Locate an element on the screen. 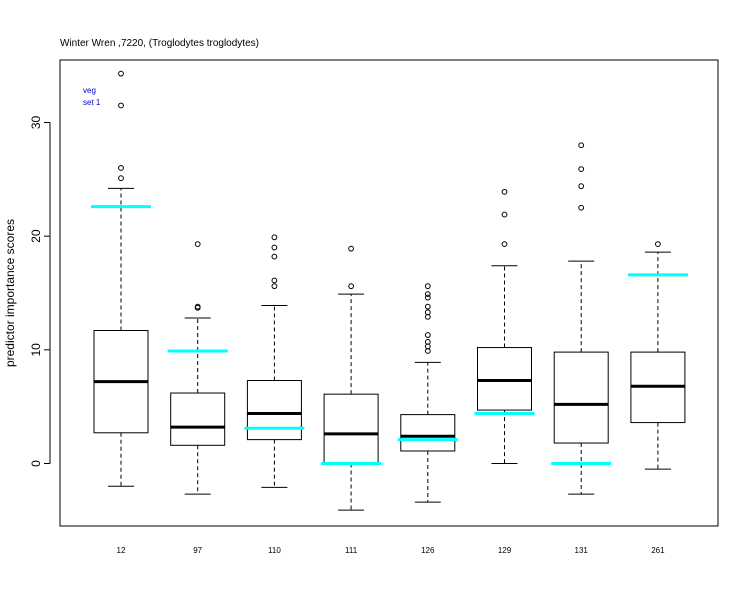 The height and width of the screenshot is (600, 750). legend-line-1: veg is located at coordinates (89, 90).